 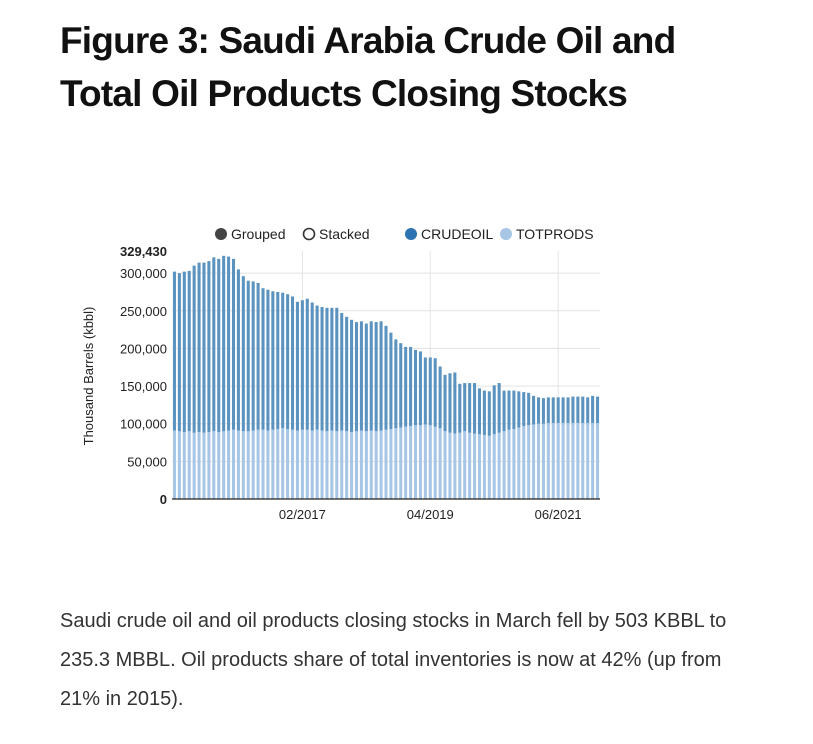 What do you see at coordinates (309, 234) in the screenshot?
I see `stacked-radio-icon` at bounding box center [309, 234].